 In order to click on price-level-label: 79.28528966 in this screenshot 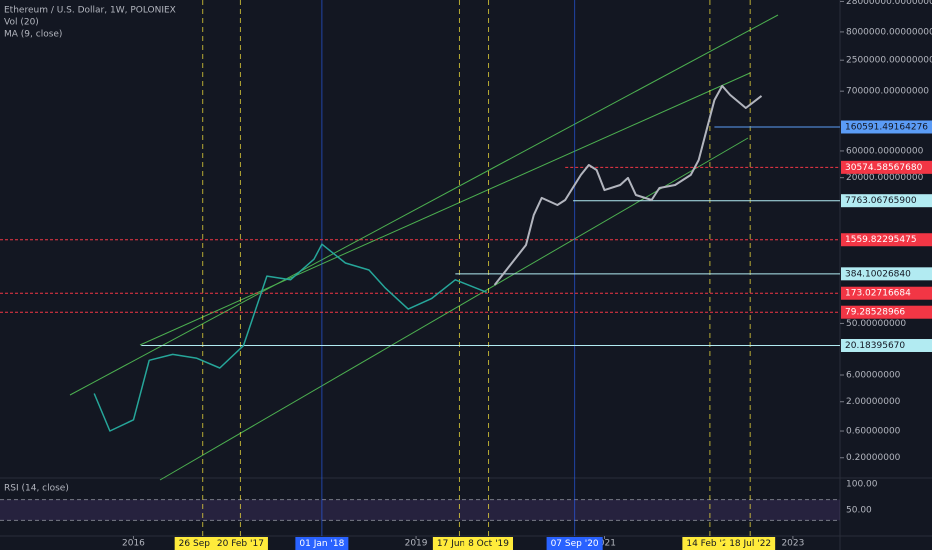, I will do `click(875, 313)`.